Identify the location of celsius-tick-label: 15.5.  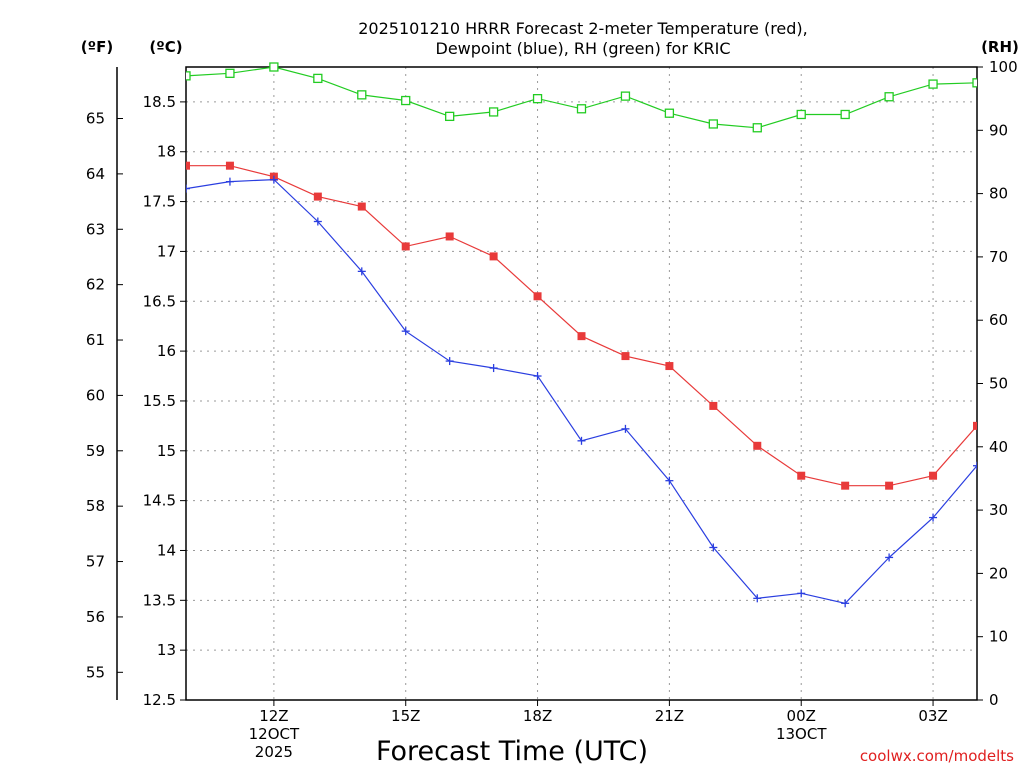
(159, 401).